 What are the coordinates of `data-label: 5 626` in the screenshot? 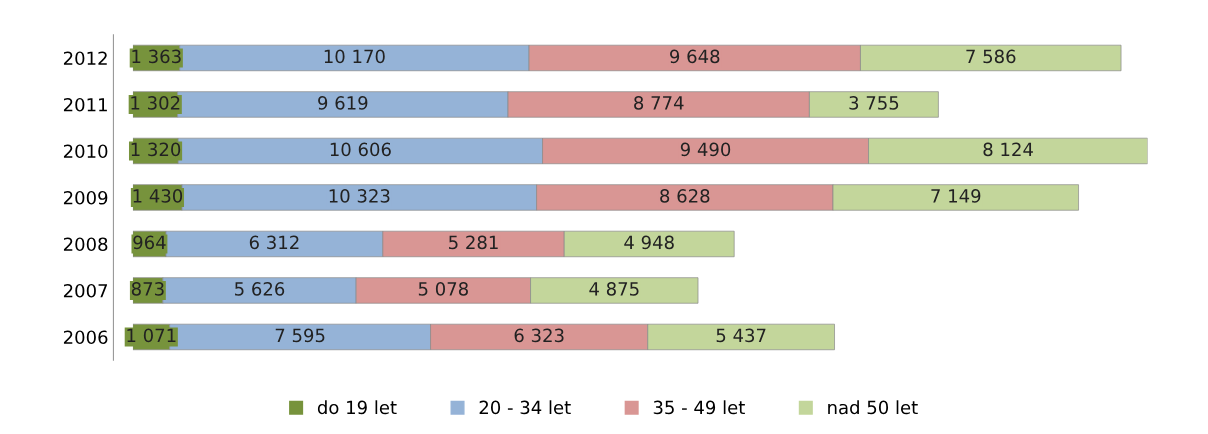 It's located at (260, 289).